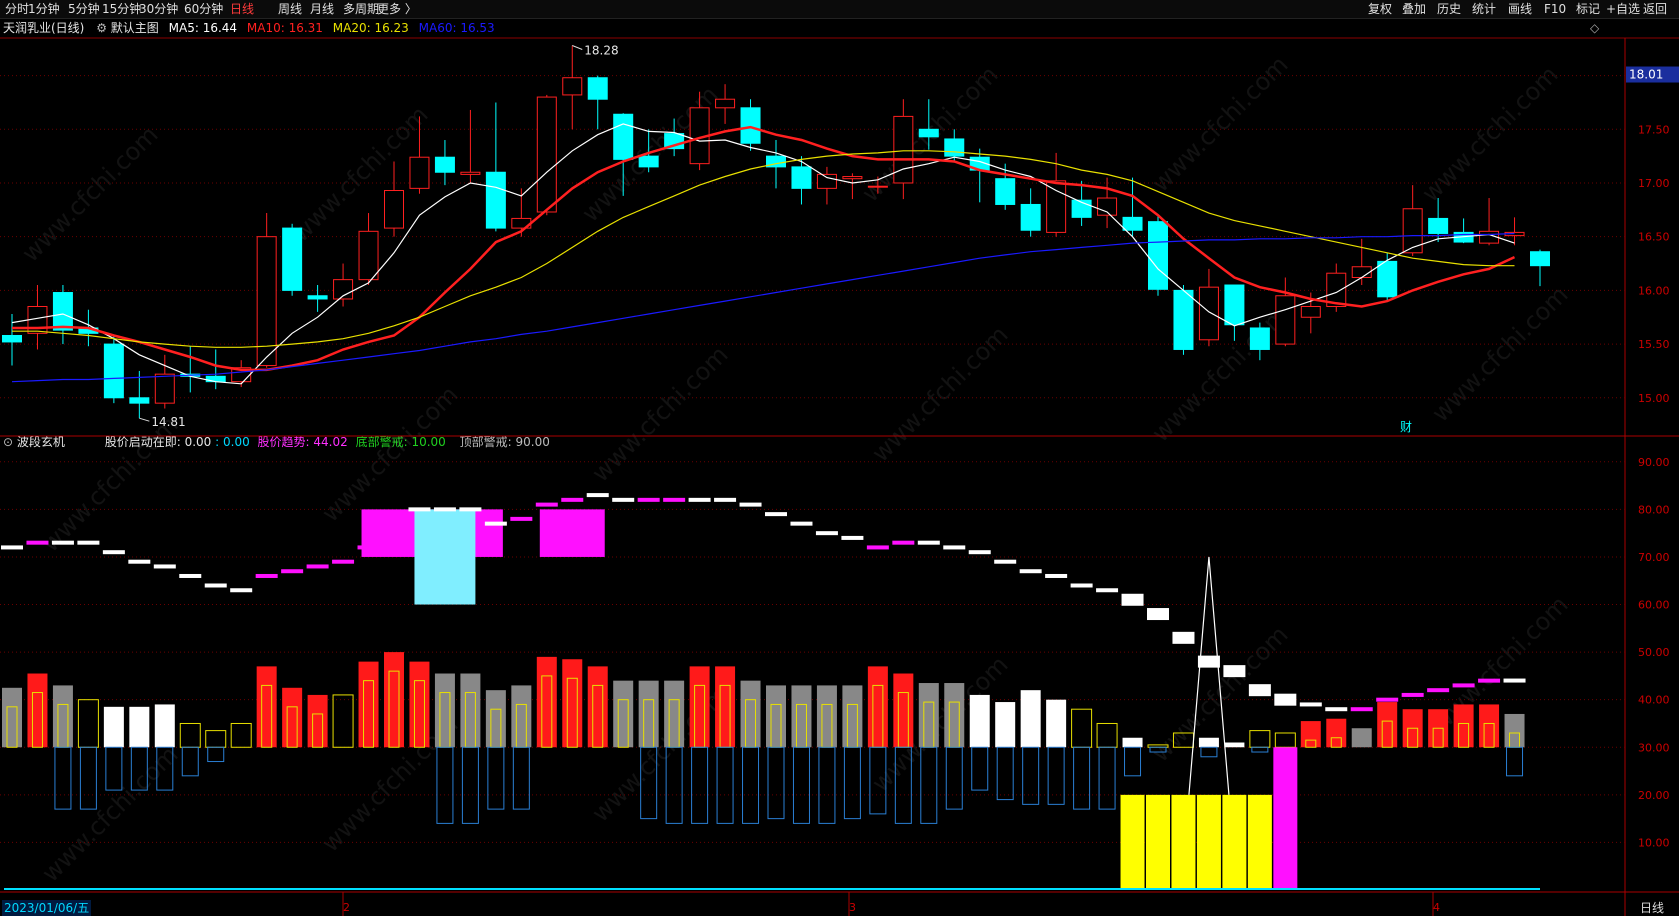  I want to click on main-tick-3: 16.50, so click(1654, 237).